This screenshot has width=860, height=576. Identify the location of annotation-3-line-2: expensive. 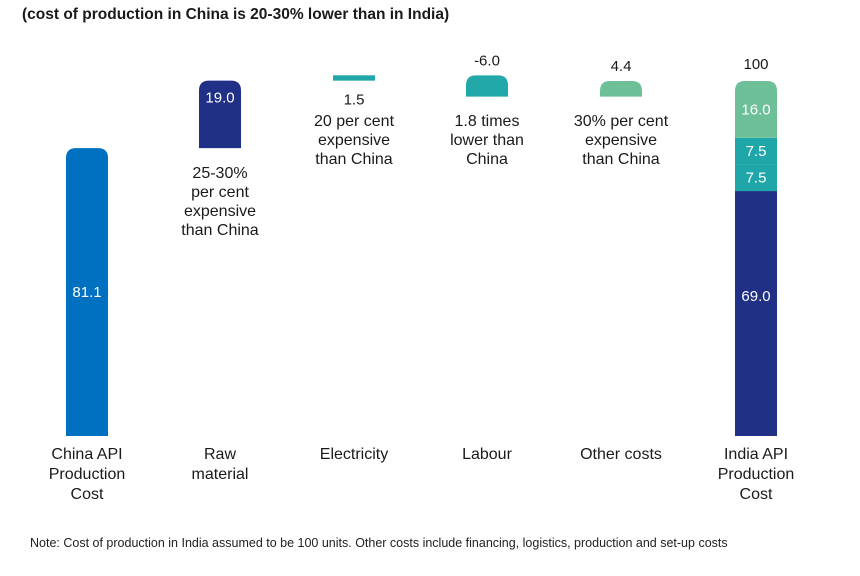
(354, 140).